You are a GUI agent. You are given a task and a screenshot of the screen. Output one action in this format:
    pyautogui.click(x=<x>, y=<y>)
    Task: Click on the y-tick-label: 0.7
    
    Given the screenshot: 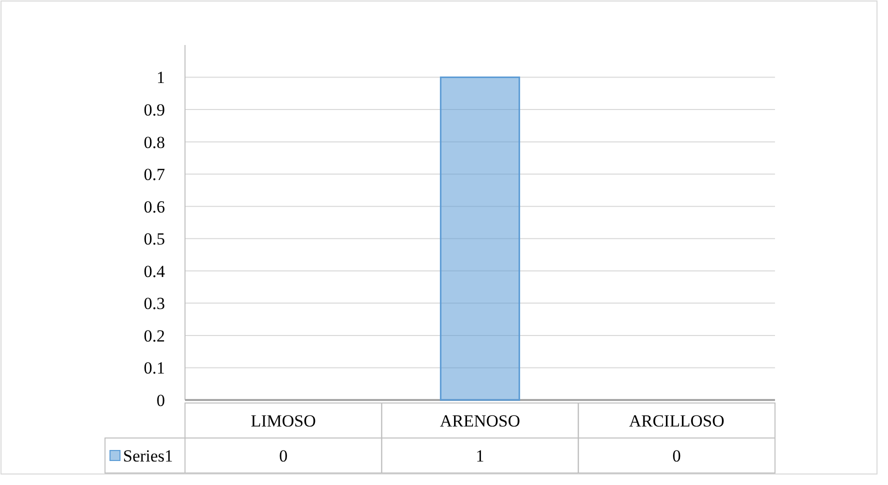 What is the action you would take?
    pyautogui.click(x=155, y=174)
    